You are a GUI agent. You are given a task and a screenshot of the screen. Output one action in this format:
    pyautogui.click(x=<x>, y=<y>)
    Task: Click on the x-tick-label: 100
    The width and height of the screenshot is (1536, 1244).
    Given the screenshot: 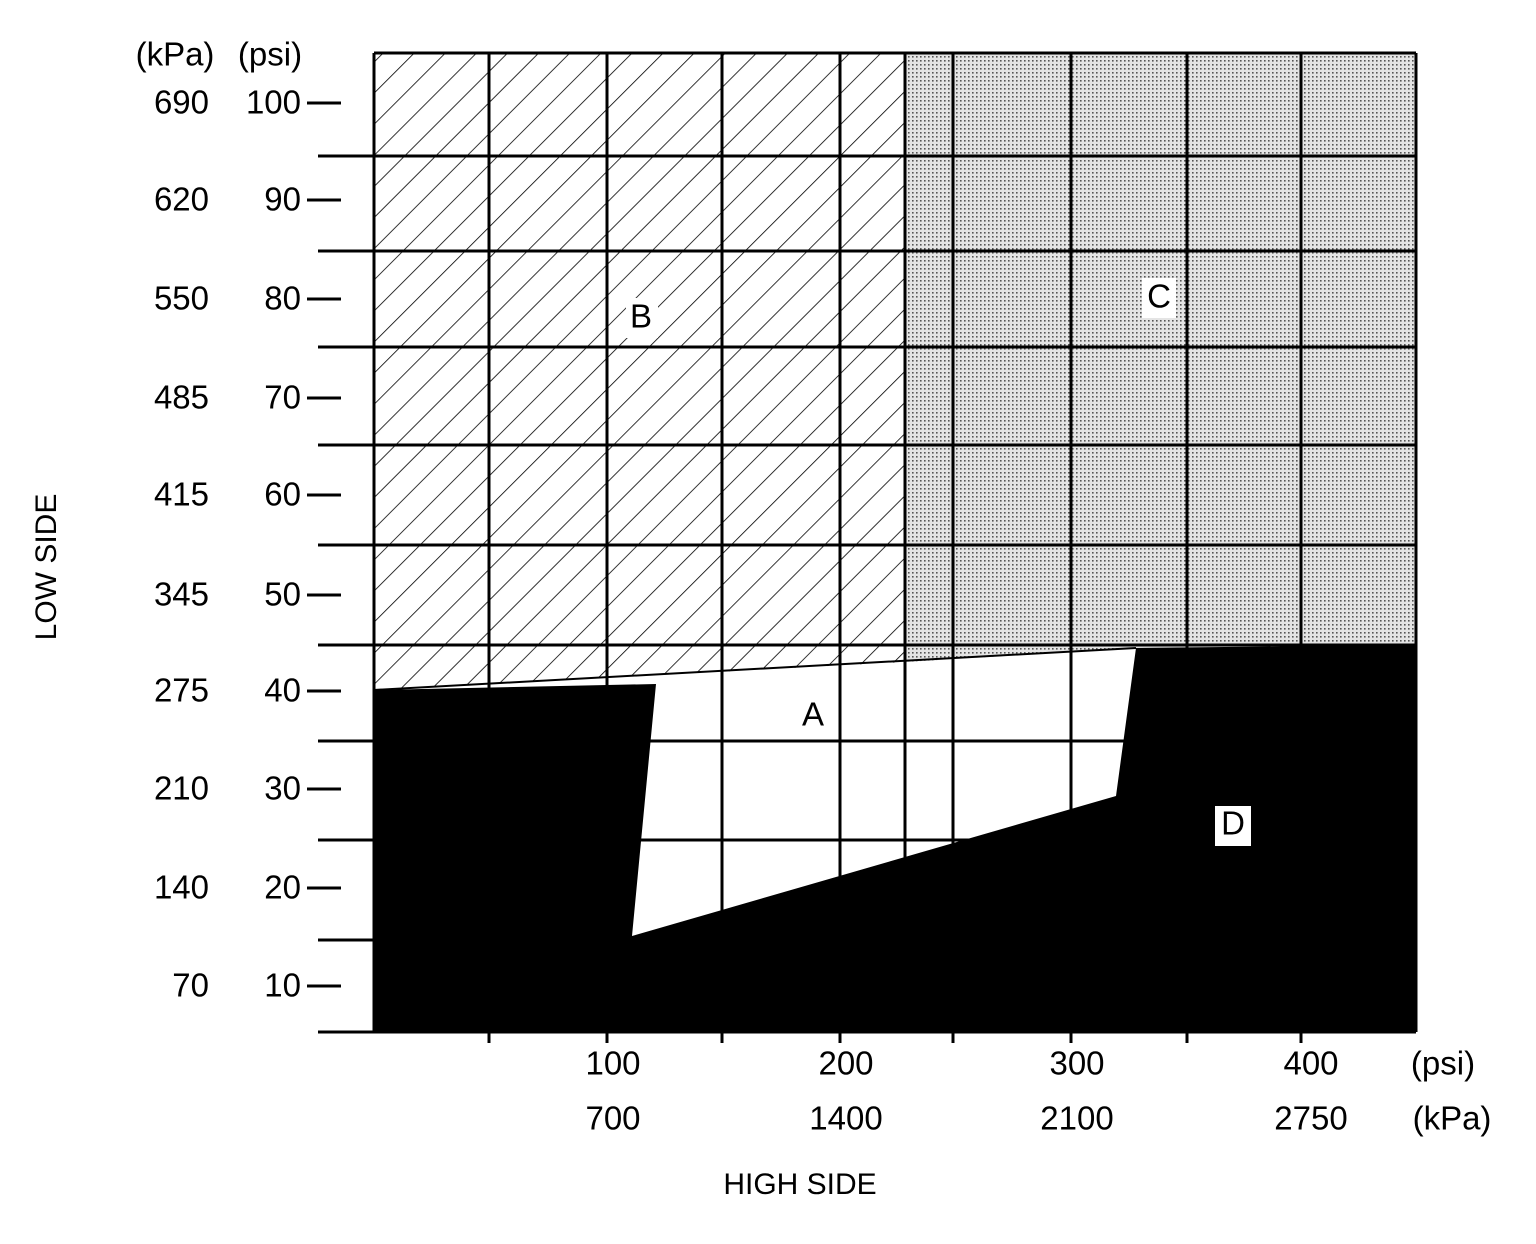 What is the action you would take?
    pyautogui.click(x=612, y=1063)
    